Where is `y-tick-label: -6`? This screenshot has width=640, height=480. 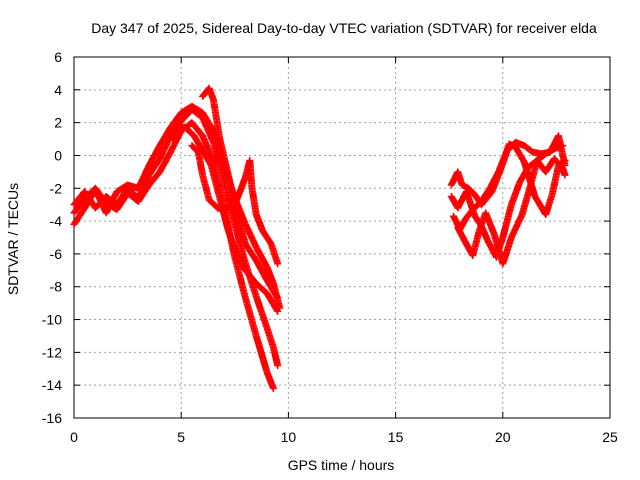
y-tick-label: -6 is located at coordinates (56, 254).